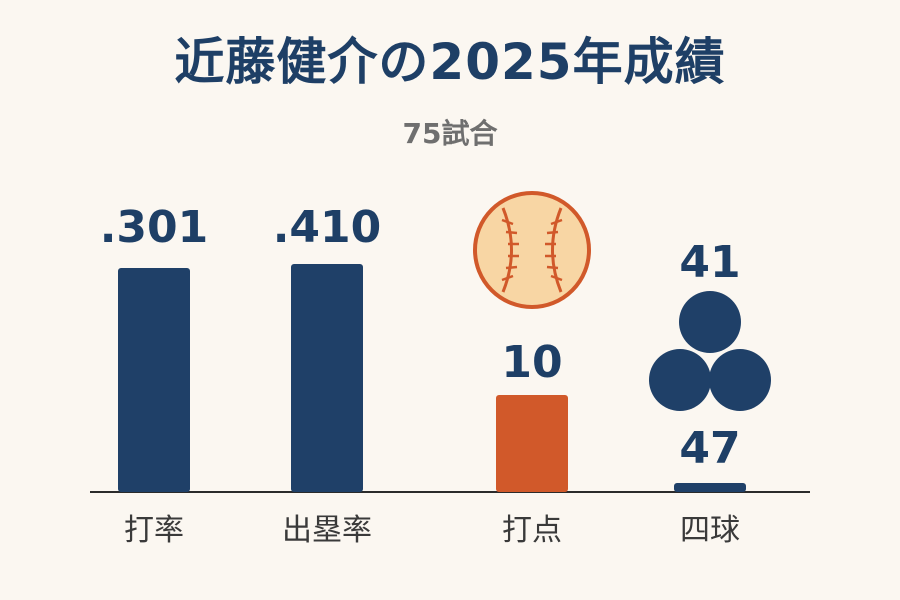 This screenshot has height=600, width=900. I want to click on category-label-walks: 四球, so click(710, 530).